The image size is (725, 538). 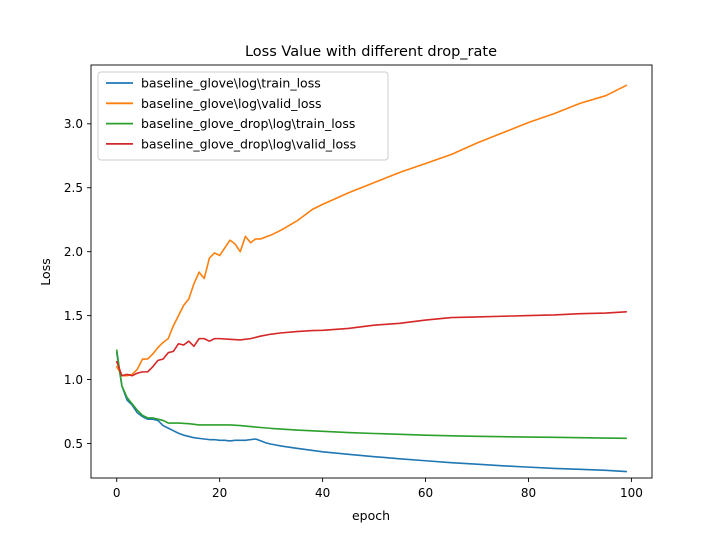 I want to click on legend-label-2: baseline_glove_drop\log\train_loss, so click(x=248, y=123).